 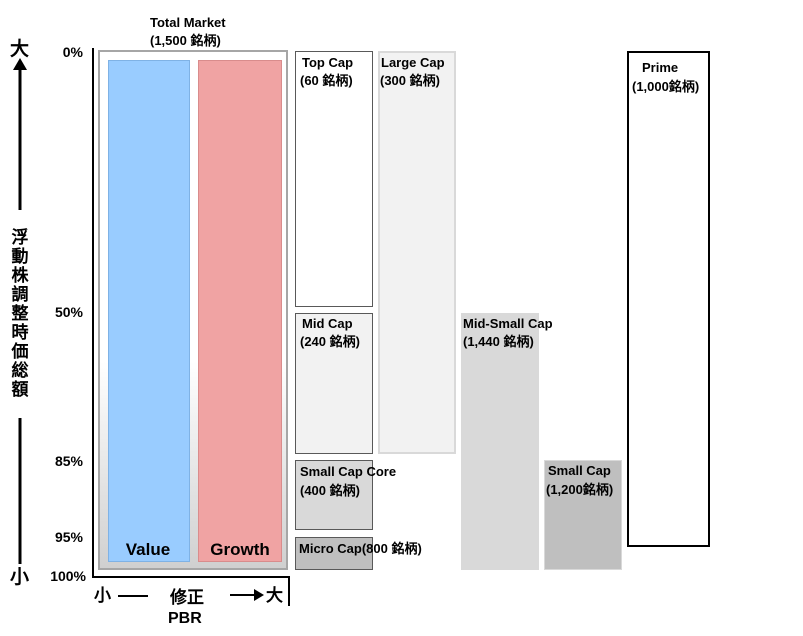 I want to click on x-axis-title: PBR, so click(x=185, y=618).